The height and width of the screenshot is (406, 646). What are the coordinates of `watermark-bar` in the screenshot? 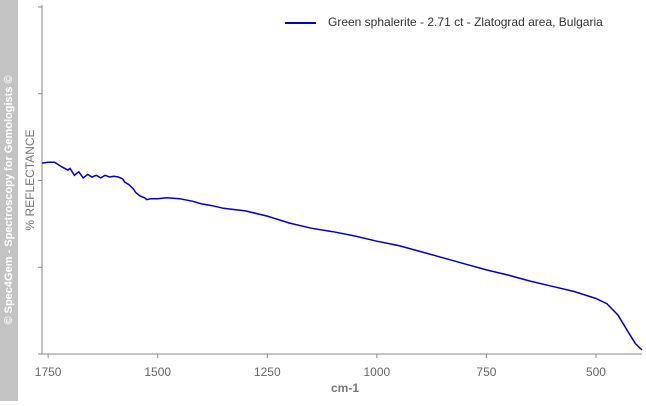 It's located at (9, 200).